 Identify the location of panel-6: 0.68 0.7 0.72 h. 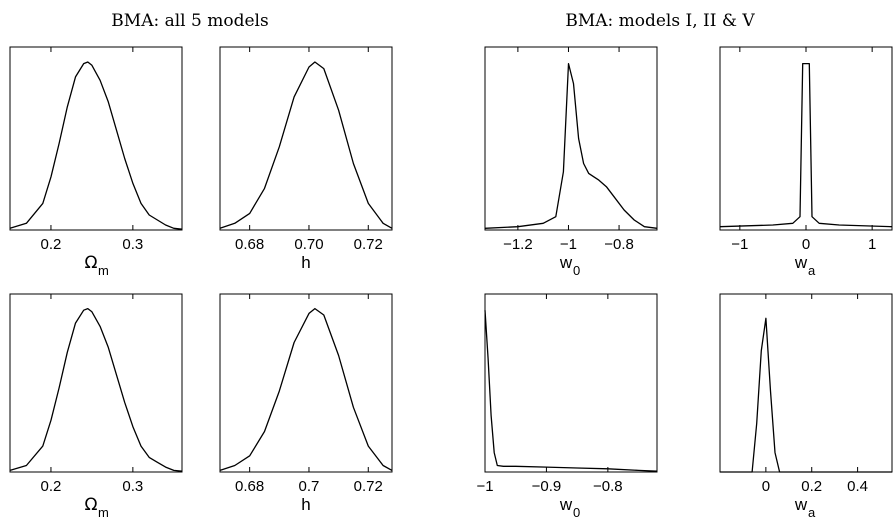
(306, 403).